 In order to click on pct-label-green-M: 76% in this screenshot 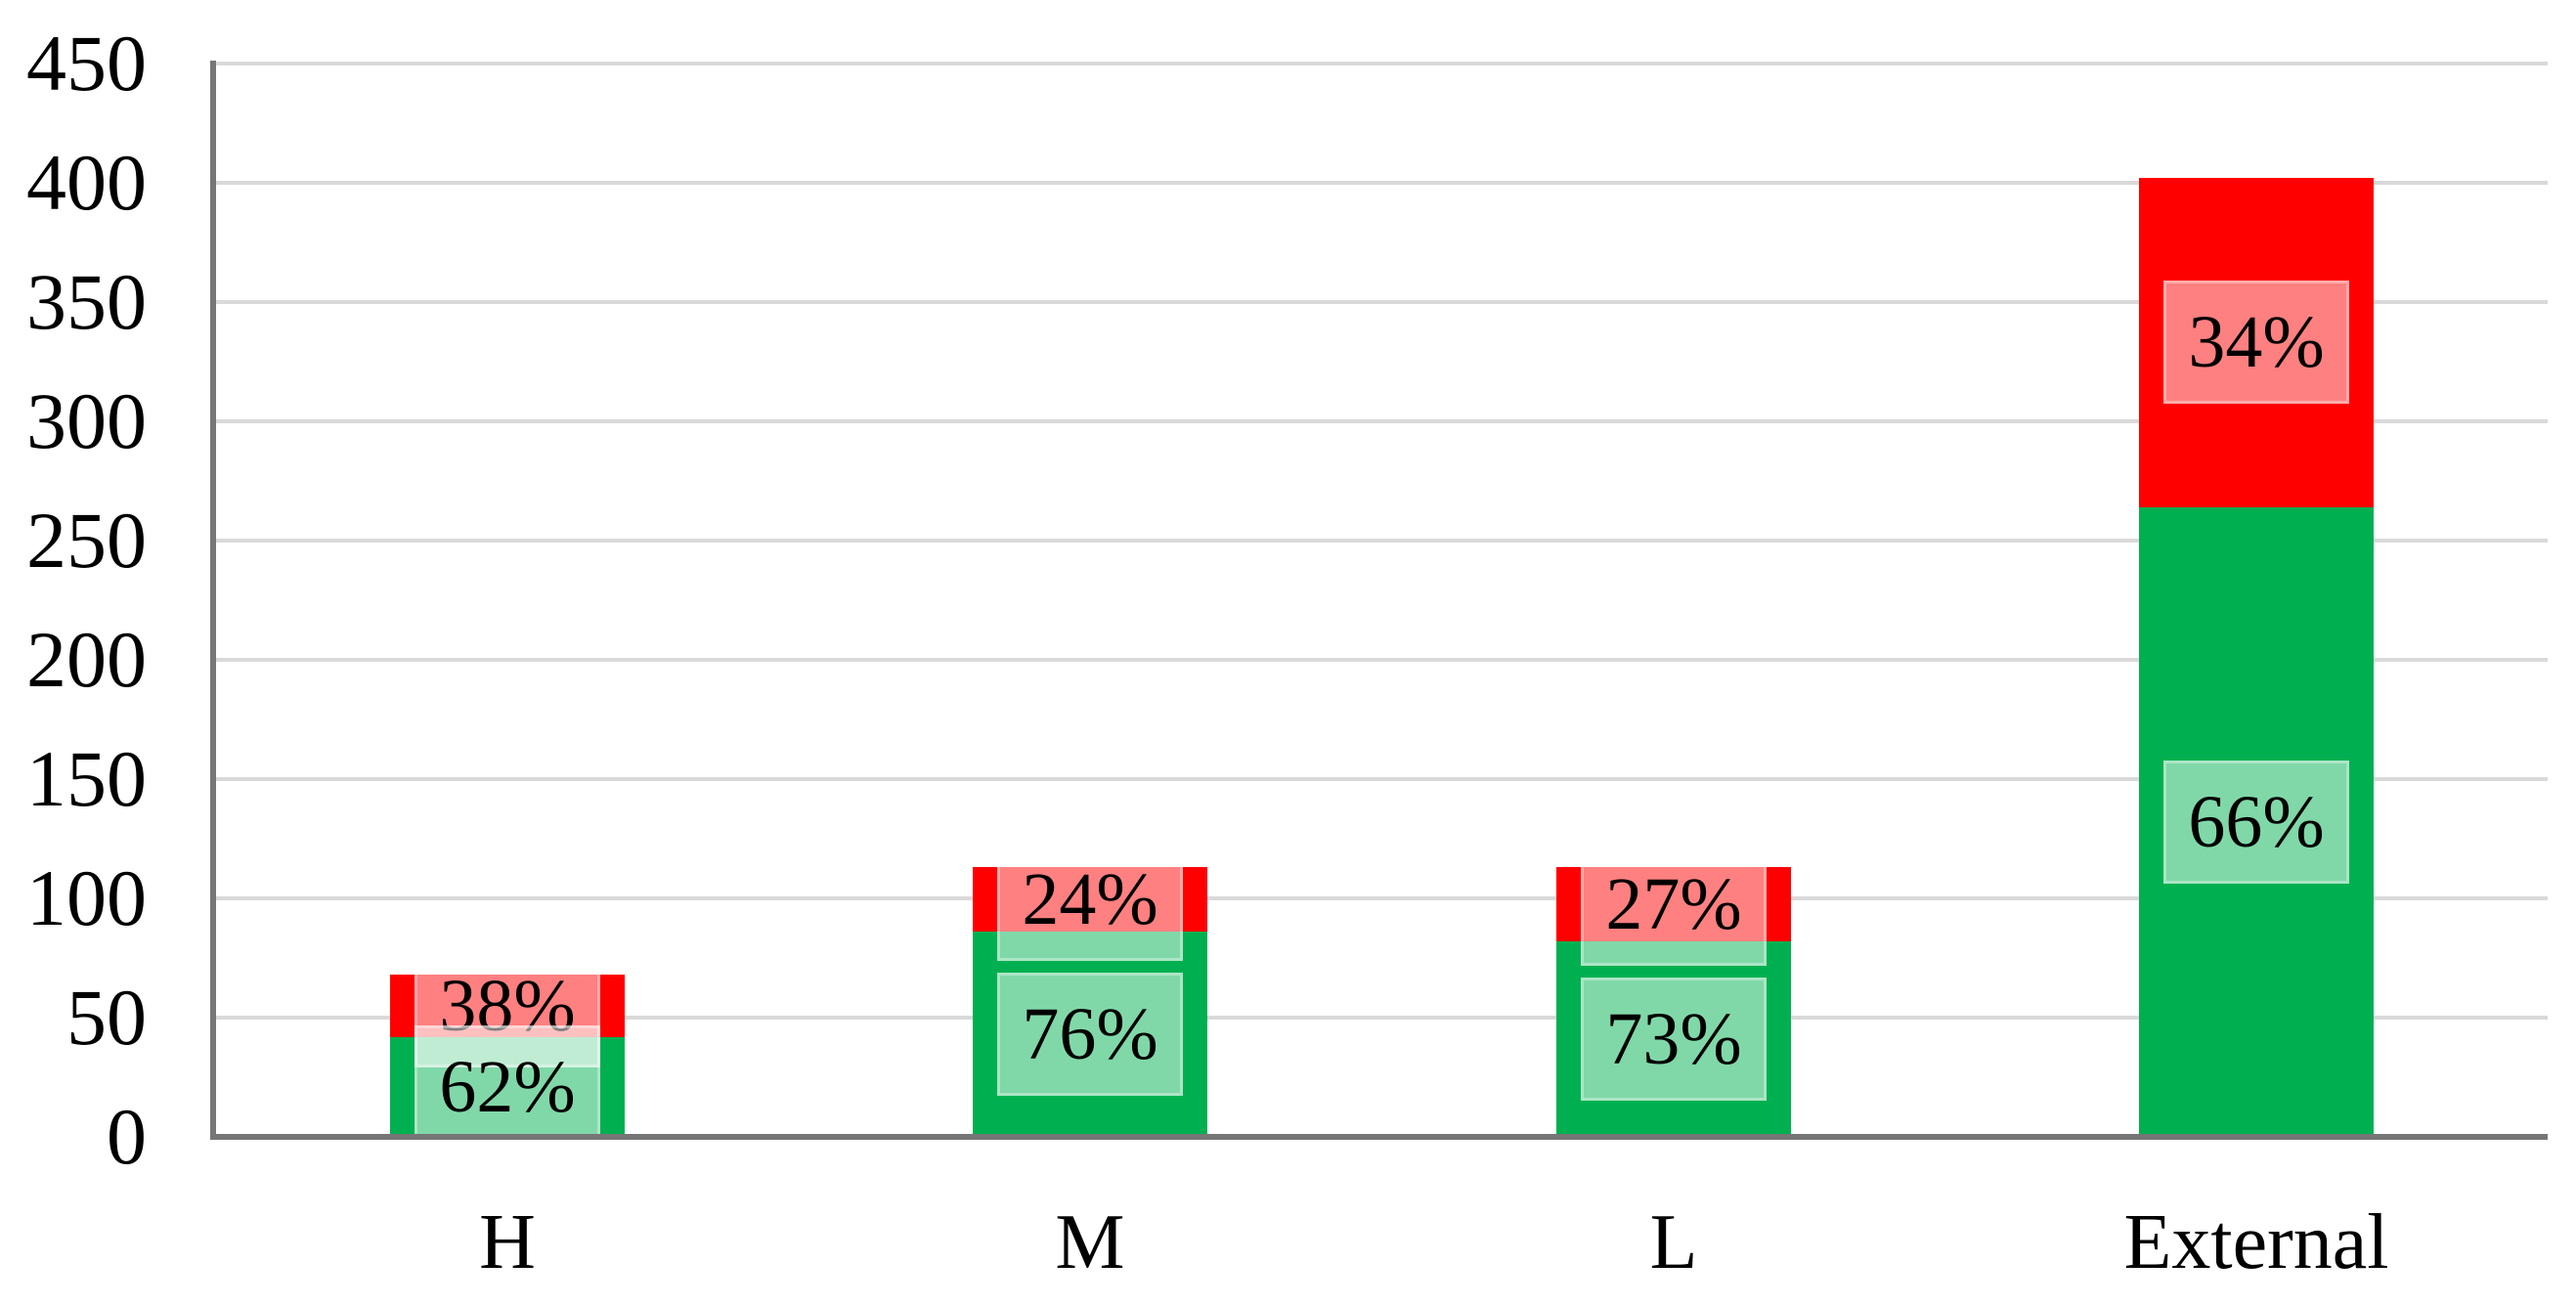, I will do `click(1090, 1034)`.